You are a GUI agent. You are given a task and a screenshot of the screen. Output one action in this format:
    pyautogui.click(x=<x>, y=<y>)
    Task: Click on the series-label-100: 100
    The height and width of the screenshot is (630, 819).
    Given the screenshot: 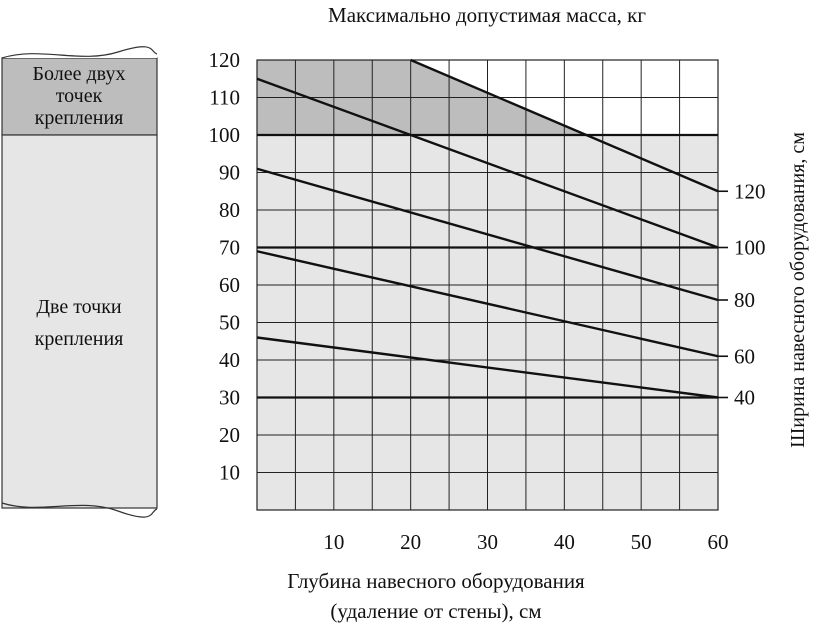 What is the action you would take?
    pyautogui.click(x=750, y=248)
    